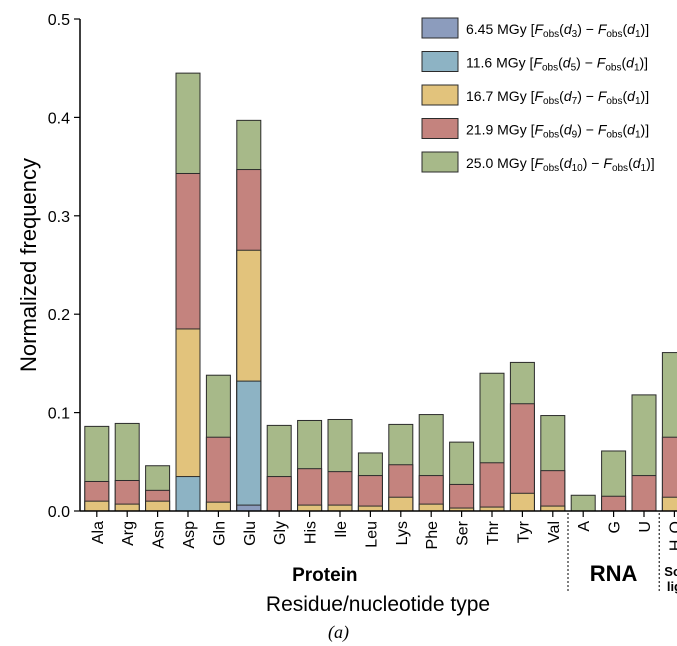 This screenshot has width=677, height=646. What do you see at coordinates (59, 315) in the screenshot?
I see `y-tick-label: 0.2` at bounding box center [59, 315].